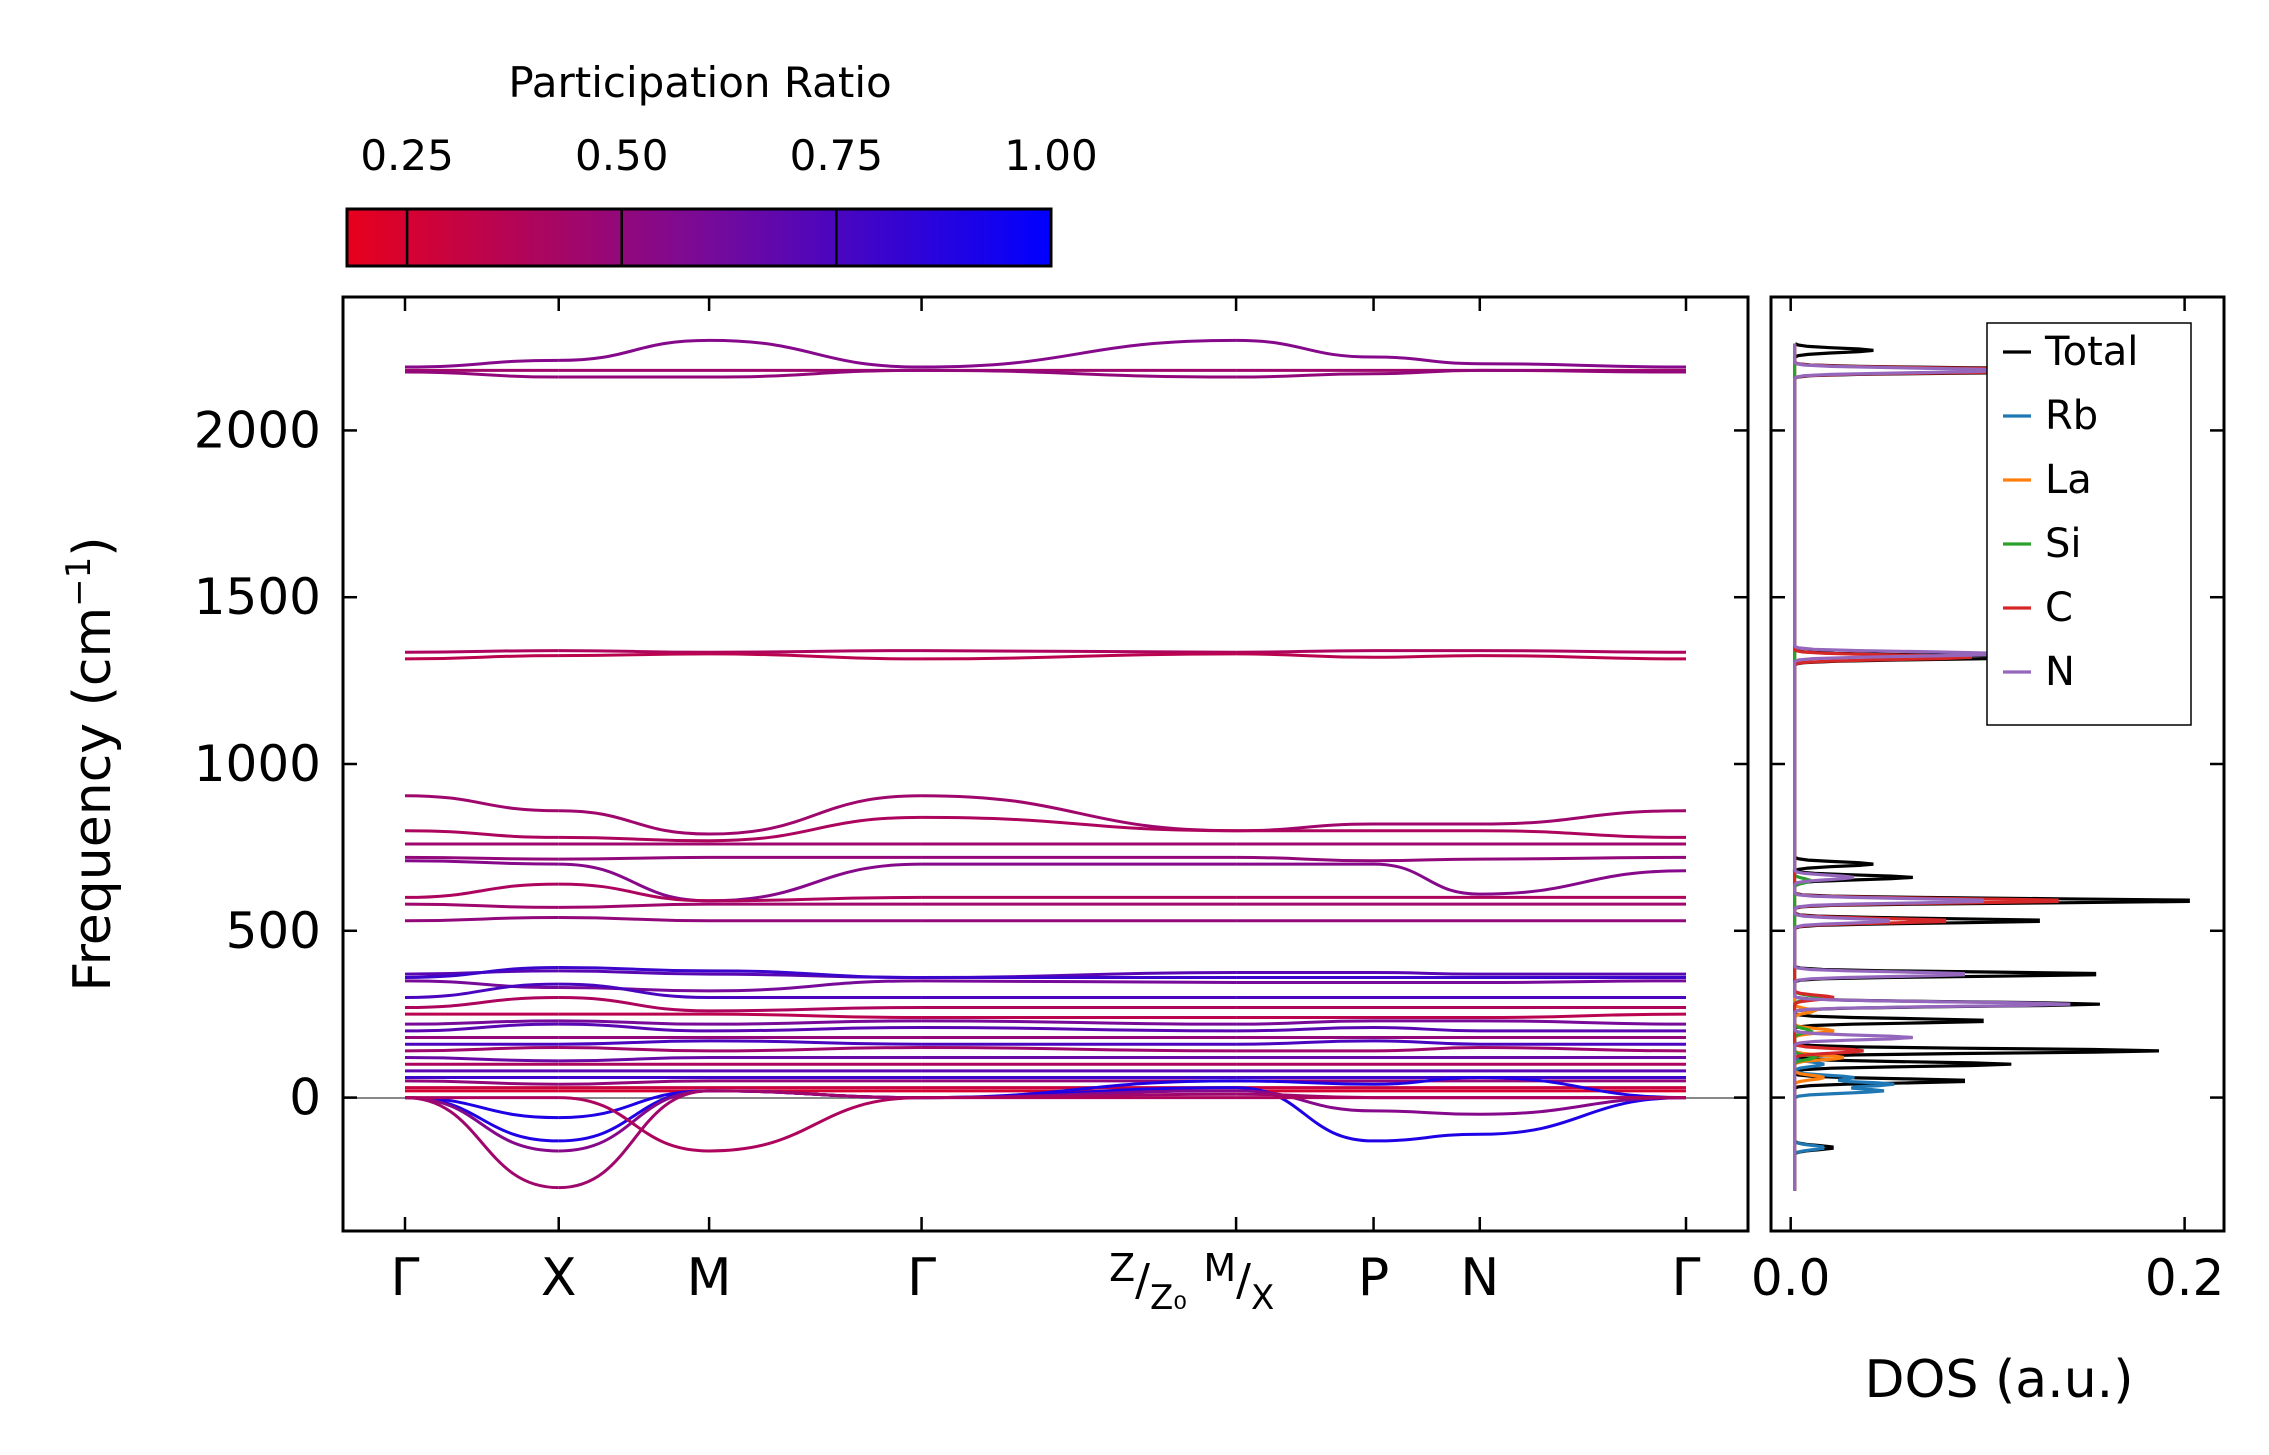 This screenshot has width=2269, height=1455. Describe the element at coordinates (622, 155) in the screenshot. I see `colorbar-tick-label: 0.50` at that location.